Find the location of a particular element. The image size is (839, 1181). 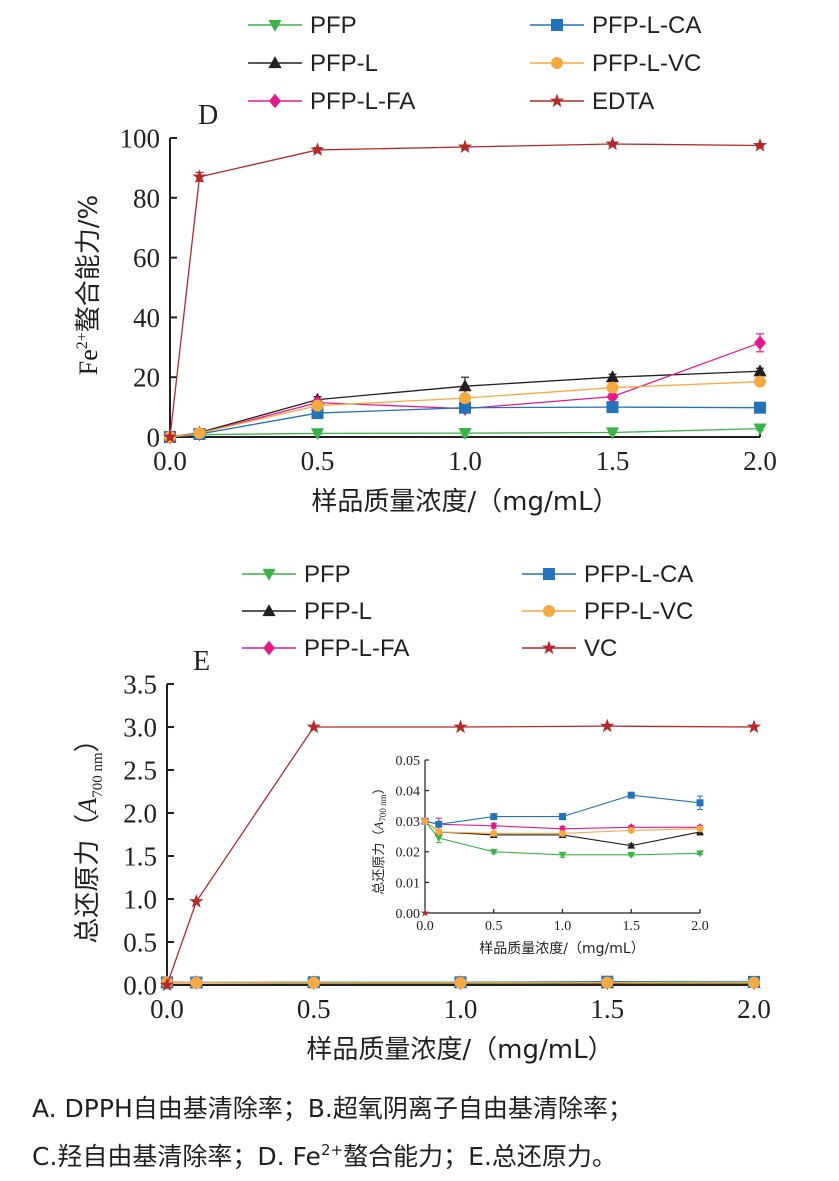

y-tick-label: 0.00 is located at coordinates (408, 914).